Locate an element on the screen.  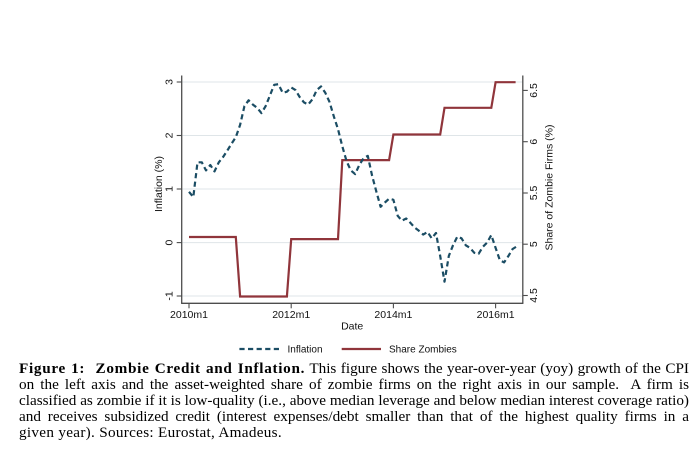
svg-text: Inflation is located at coordinates (305, 350).